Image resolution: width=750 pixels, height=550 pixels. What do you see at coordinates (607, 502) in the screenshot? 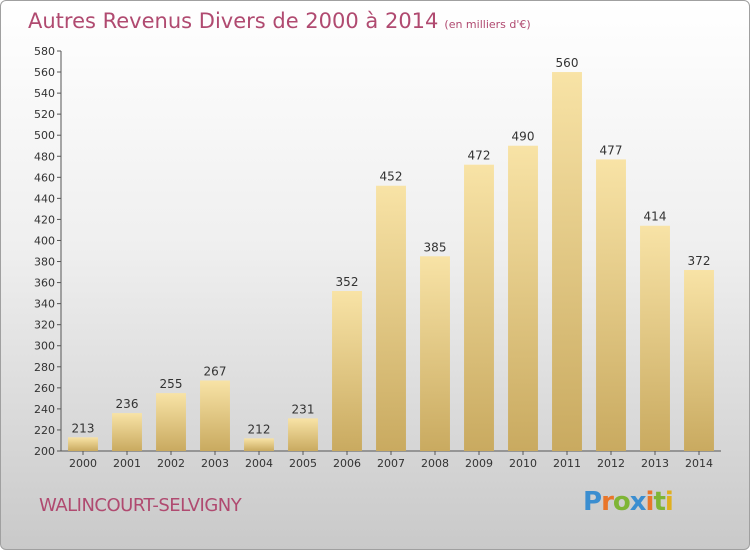
I see `logo-letter: r` at bounding box center [607, 502].